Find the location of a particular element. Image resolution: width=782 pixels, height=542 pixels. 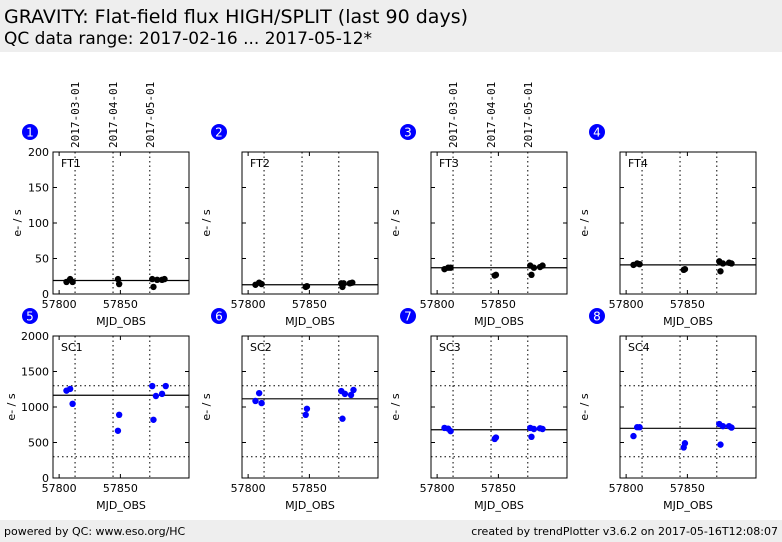

panel-number: 6 is located at coordinates (219, 317).